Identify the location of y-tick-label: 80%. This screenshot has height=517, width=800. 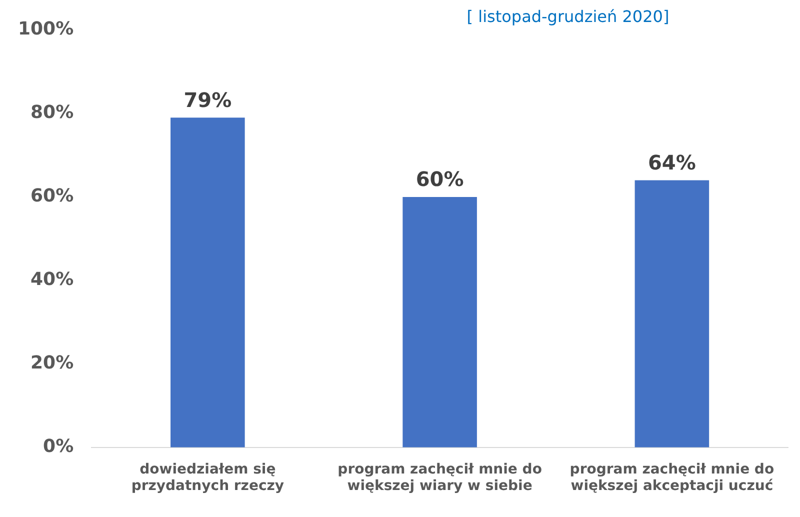
(52, 113).